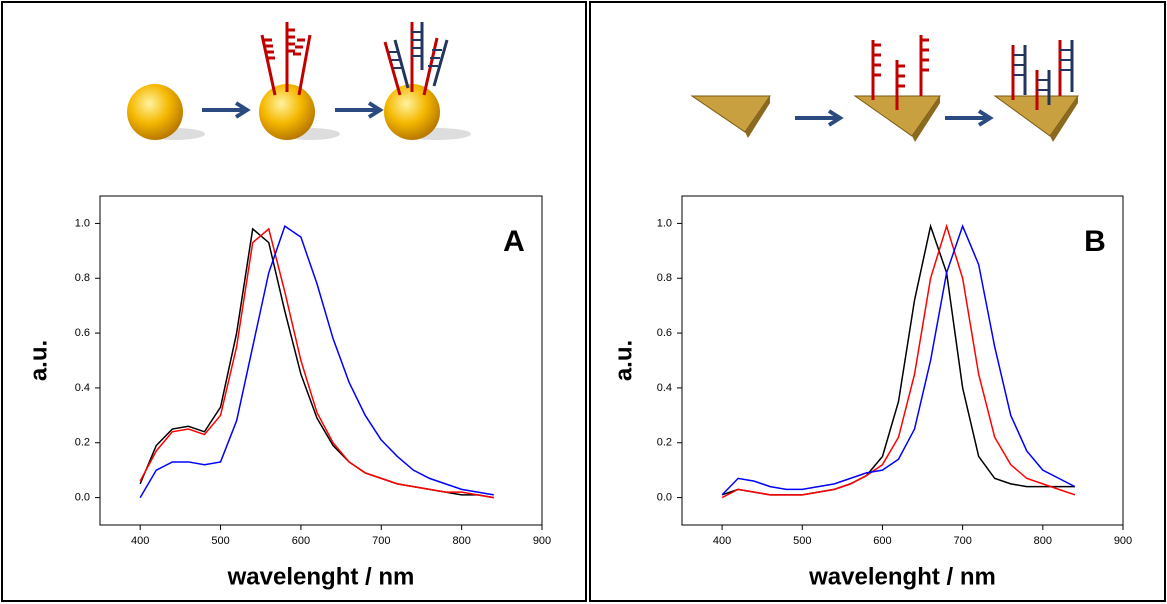 The width and height of the screenshot is (1167, 604). What do you see at coordinates (884, 88) in the screenshot?
I see `illustration-b` at bounding box center [884, 88].